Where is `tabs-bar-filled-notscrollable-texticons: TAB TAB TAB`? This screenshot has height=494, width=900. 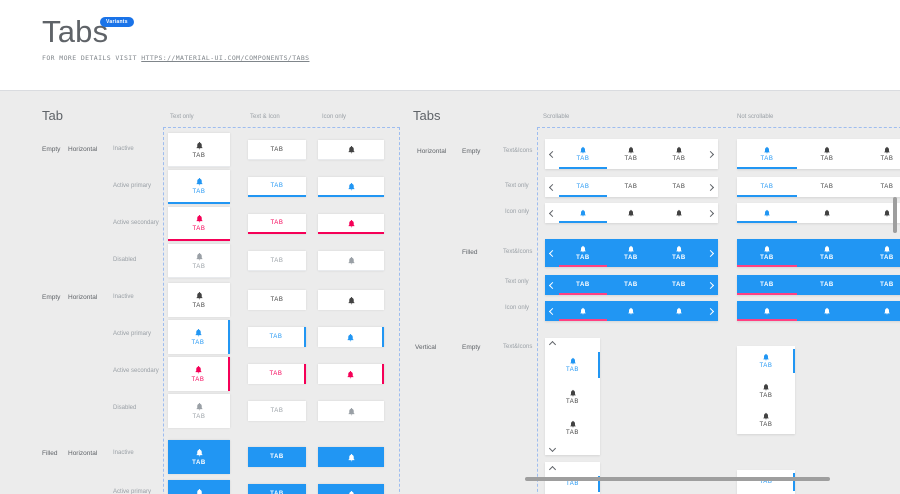 tabs-bar-filled-notscrollable-texticons: TAB TAB TAB is located at coordinates (818, 253).